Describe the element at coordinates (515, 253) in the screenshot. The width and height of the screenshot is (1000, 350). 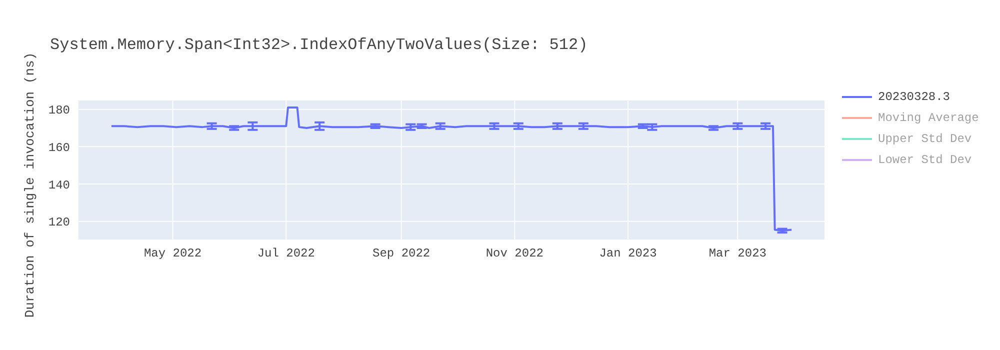
I see `x-tick-label: Nov 2022` at that location.